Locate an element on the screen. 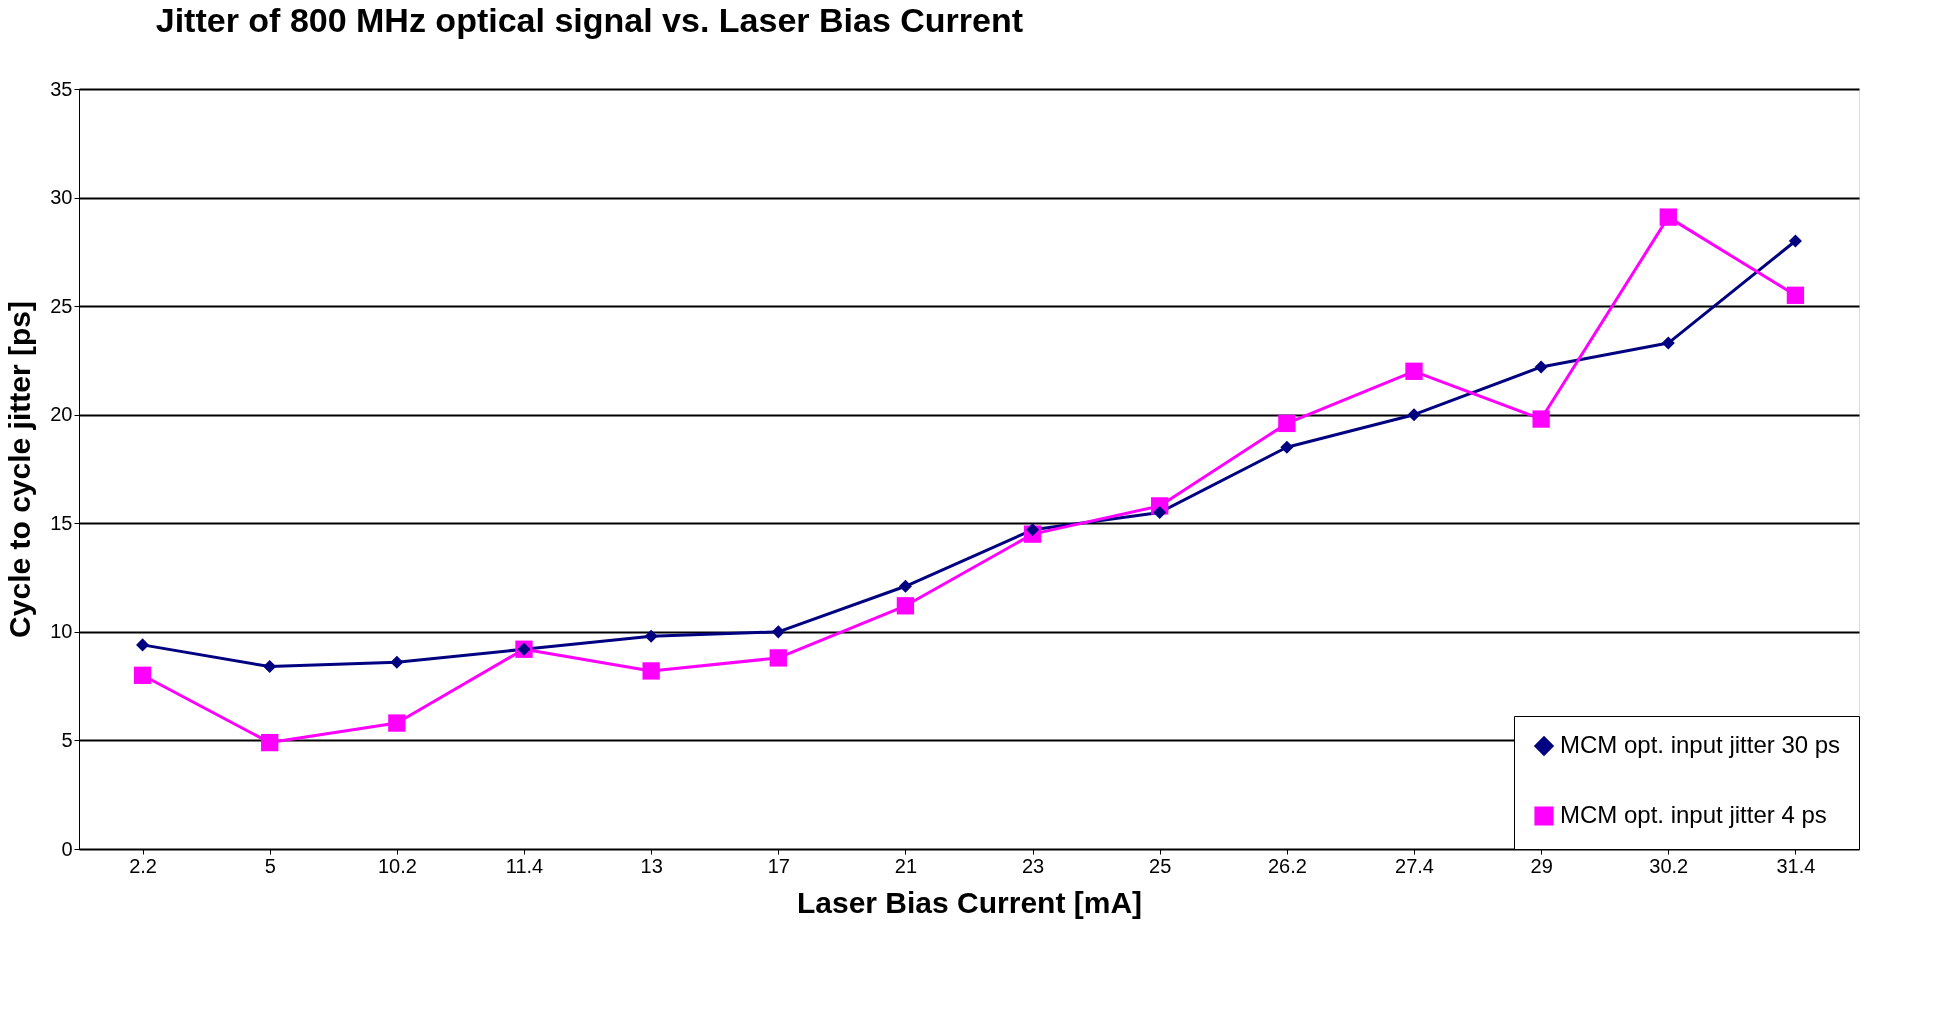 This screenshot has height=1009, width=1959. x-tick-label: 25 is located at coordinates (1160, 865).